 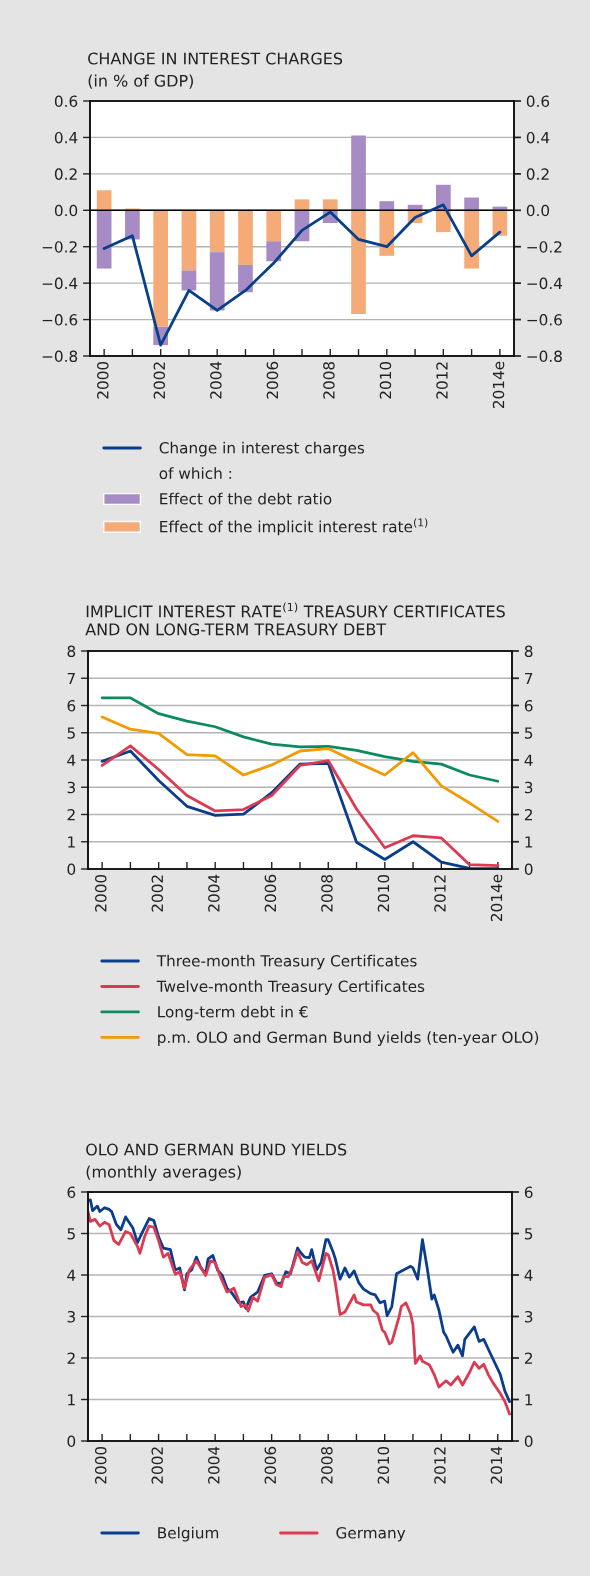 I want to click on legend-label: Belgium, so click(x=188, y=1534).